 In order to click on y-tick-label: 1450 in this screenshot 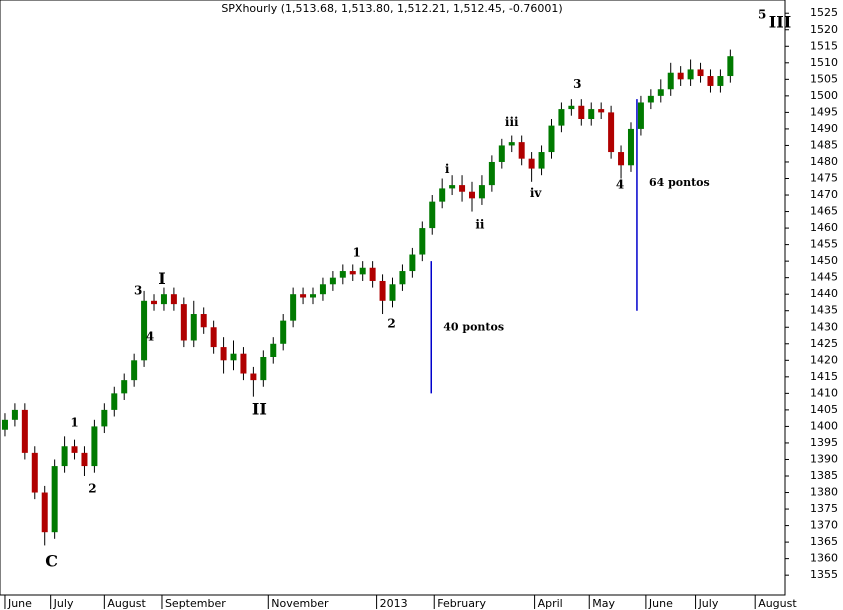, I will do `click(824, 260)`.